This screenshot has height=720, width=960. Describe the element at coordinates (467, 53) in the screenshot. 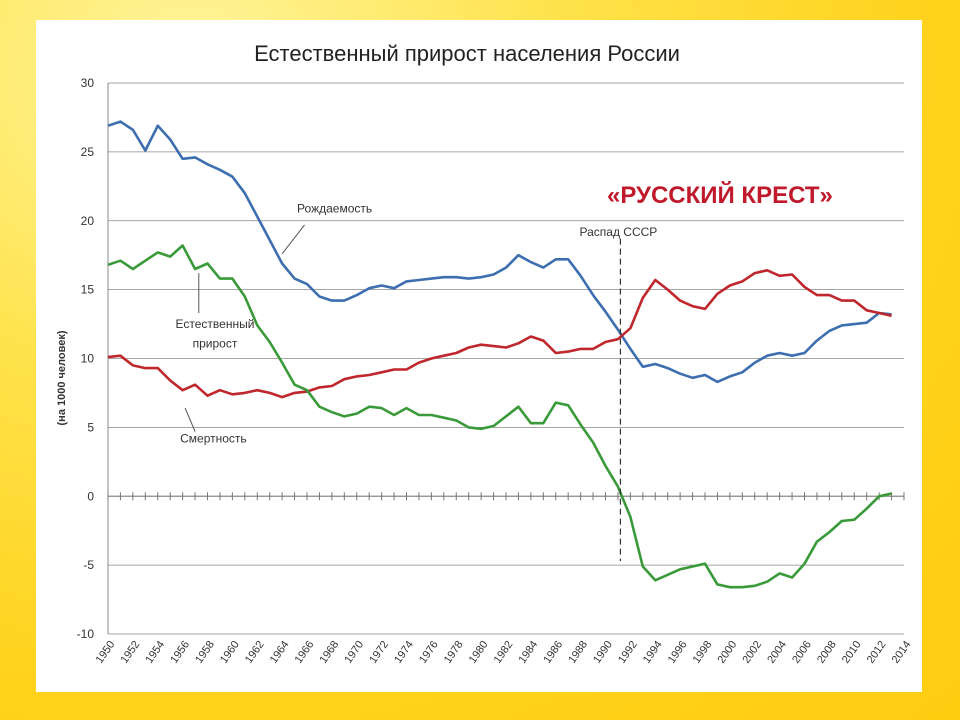

I see `chart-title: Естественный прирост населения России` at that location.